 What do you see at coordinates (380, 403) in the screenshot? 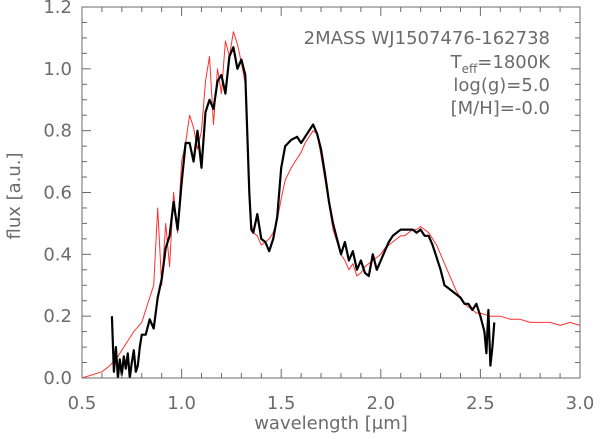
I see `x-tick-label: 2.0` at bounding box center [380, 403].